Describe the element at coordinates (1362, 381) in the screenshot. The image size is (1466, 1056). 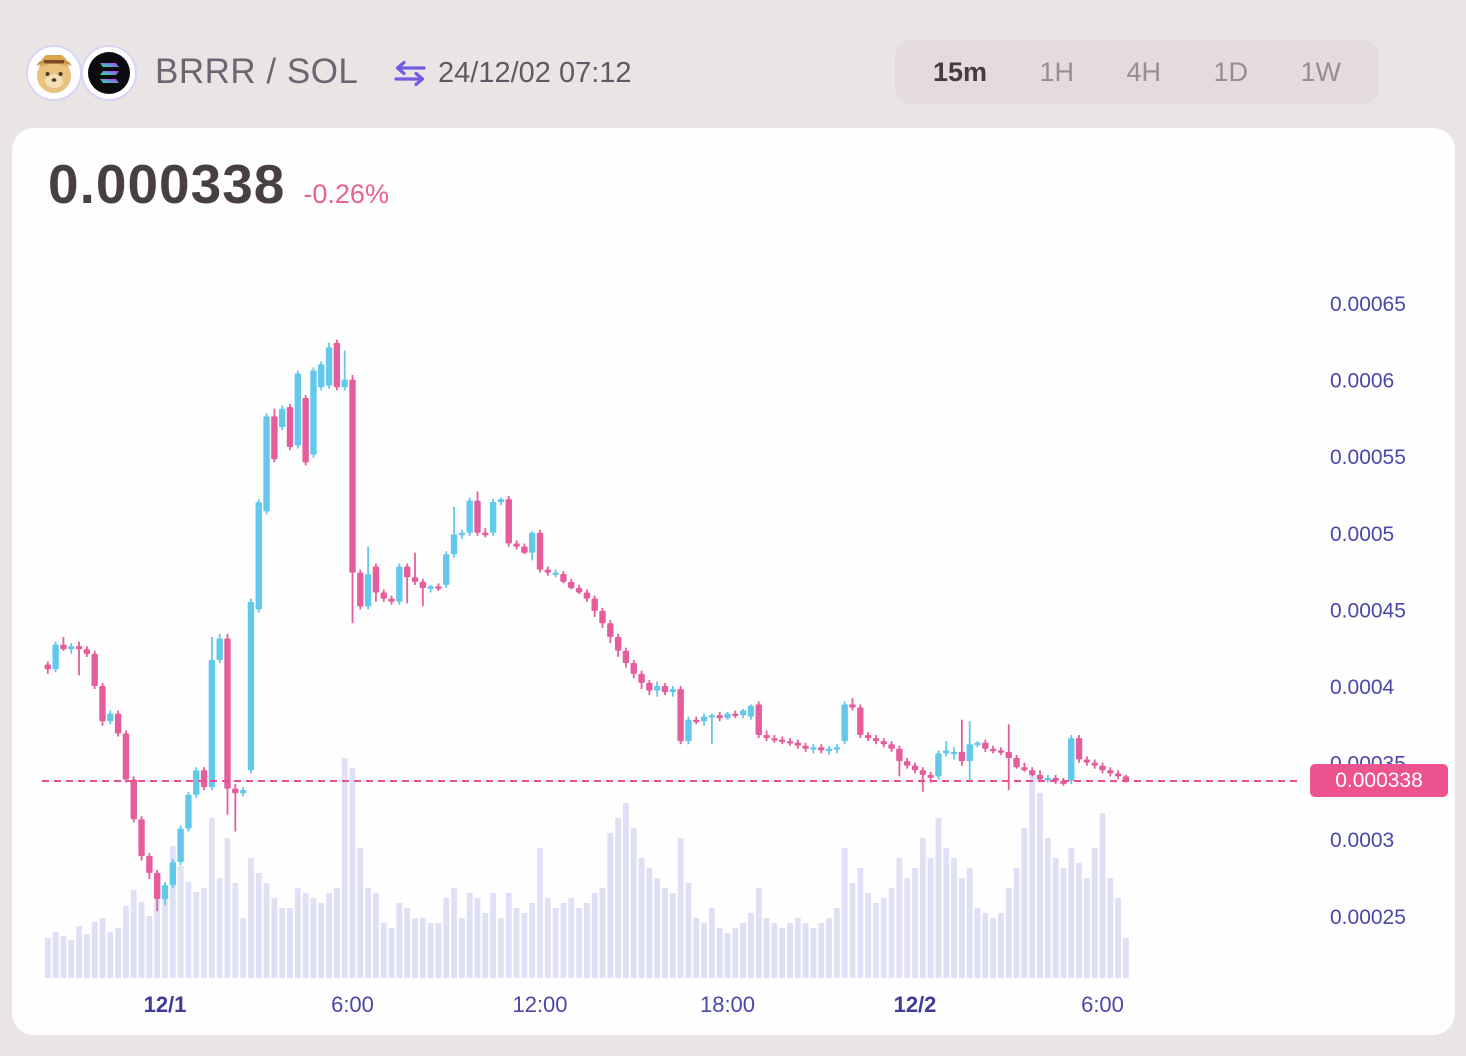
I see `y-axis-label: 0.0006` at that location.